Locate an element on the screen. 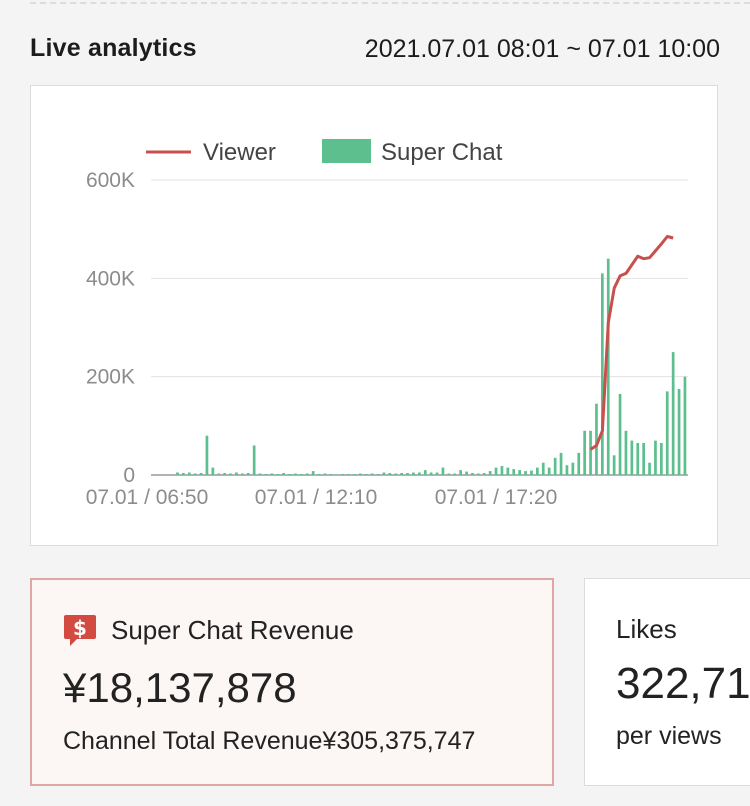 This screenshot has height=806, width=750. date-range: 2021.07.01 08:01 ~ 07.01 10:00 is located at coordinates (542, 49).